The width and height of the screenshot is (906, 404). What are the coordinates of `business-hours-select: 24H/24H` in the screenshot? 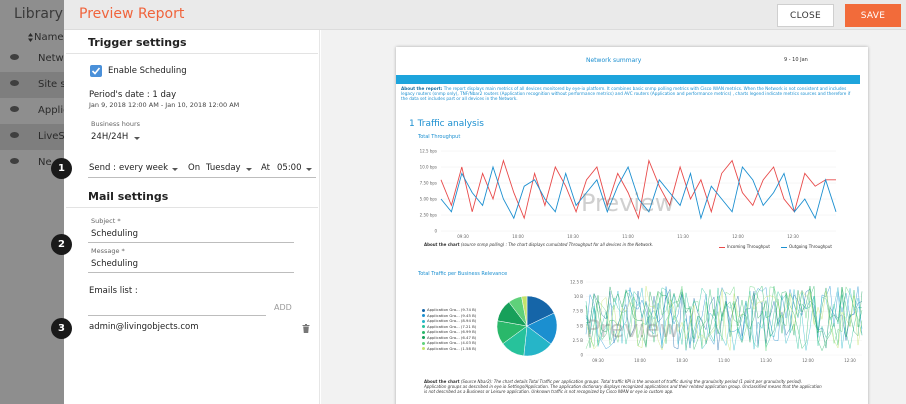 It's located at (110, 137).